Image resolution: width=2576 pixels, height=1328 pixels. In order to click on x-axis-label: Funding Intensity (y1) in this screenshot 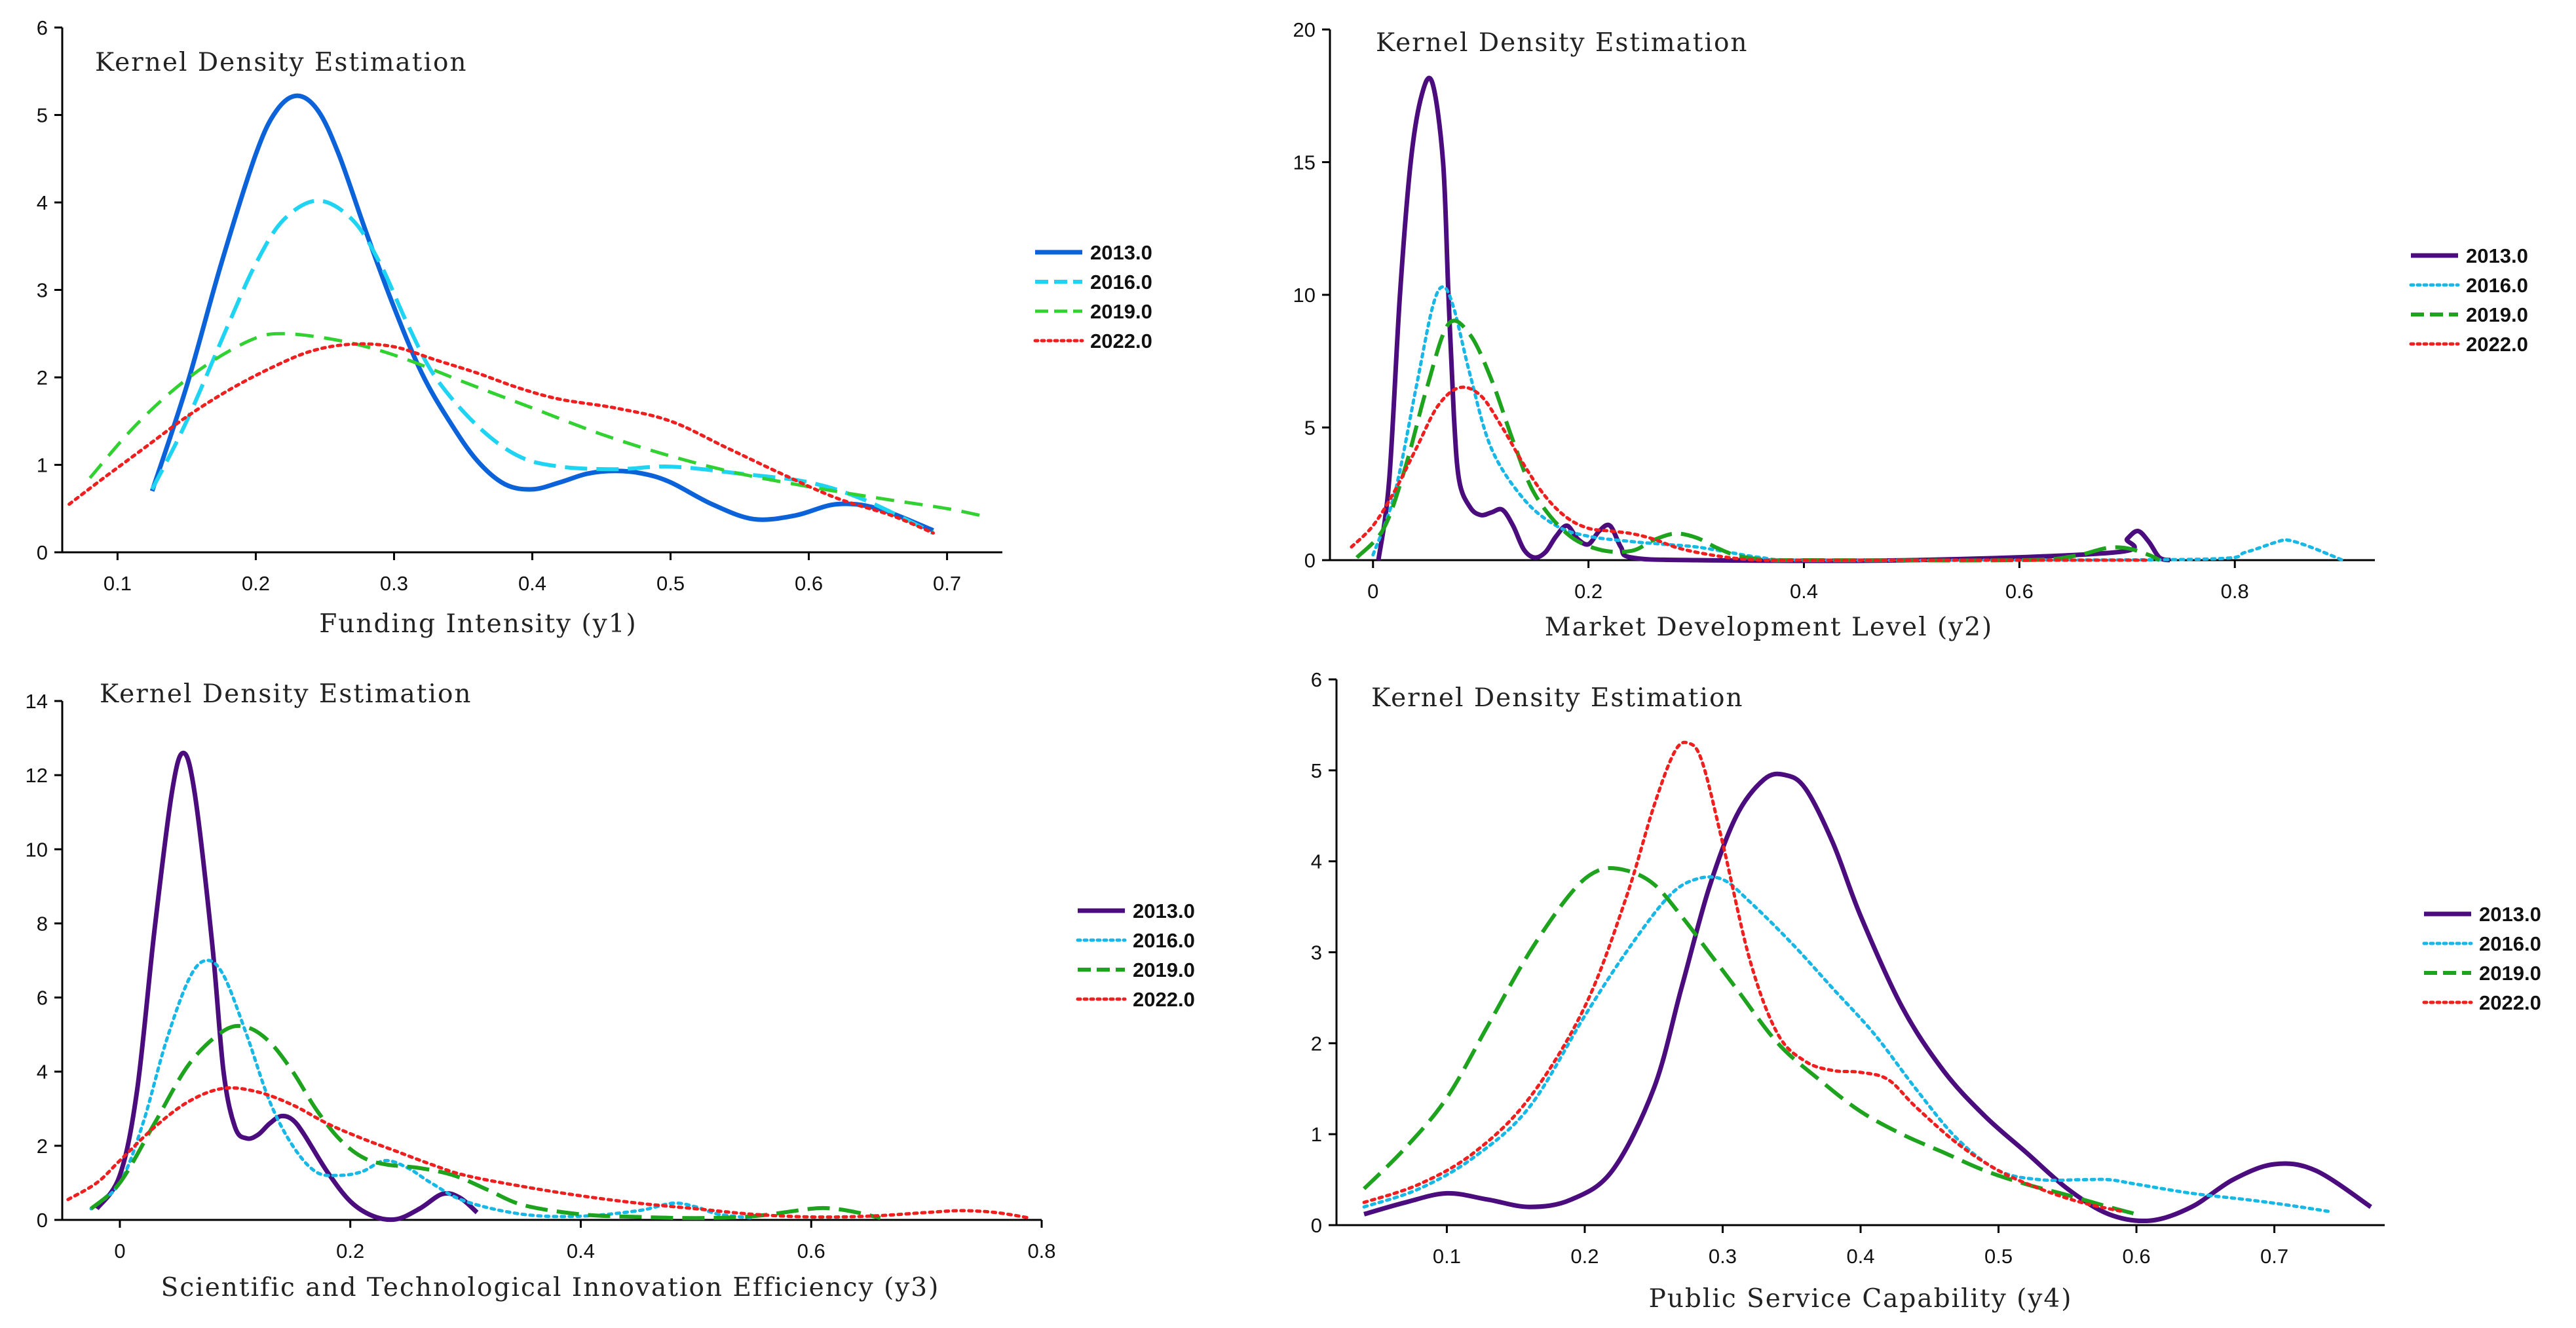, I will do `click(478, 624)`.